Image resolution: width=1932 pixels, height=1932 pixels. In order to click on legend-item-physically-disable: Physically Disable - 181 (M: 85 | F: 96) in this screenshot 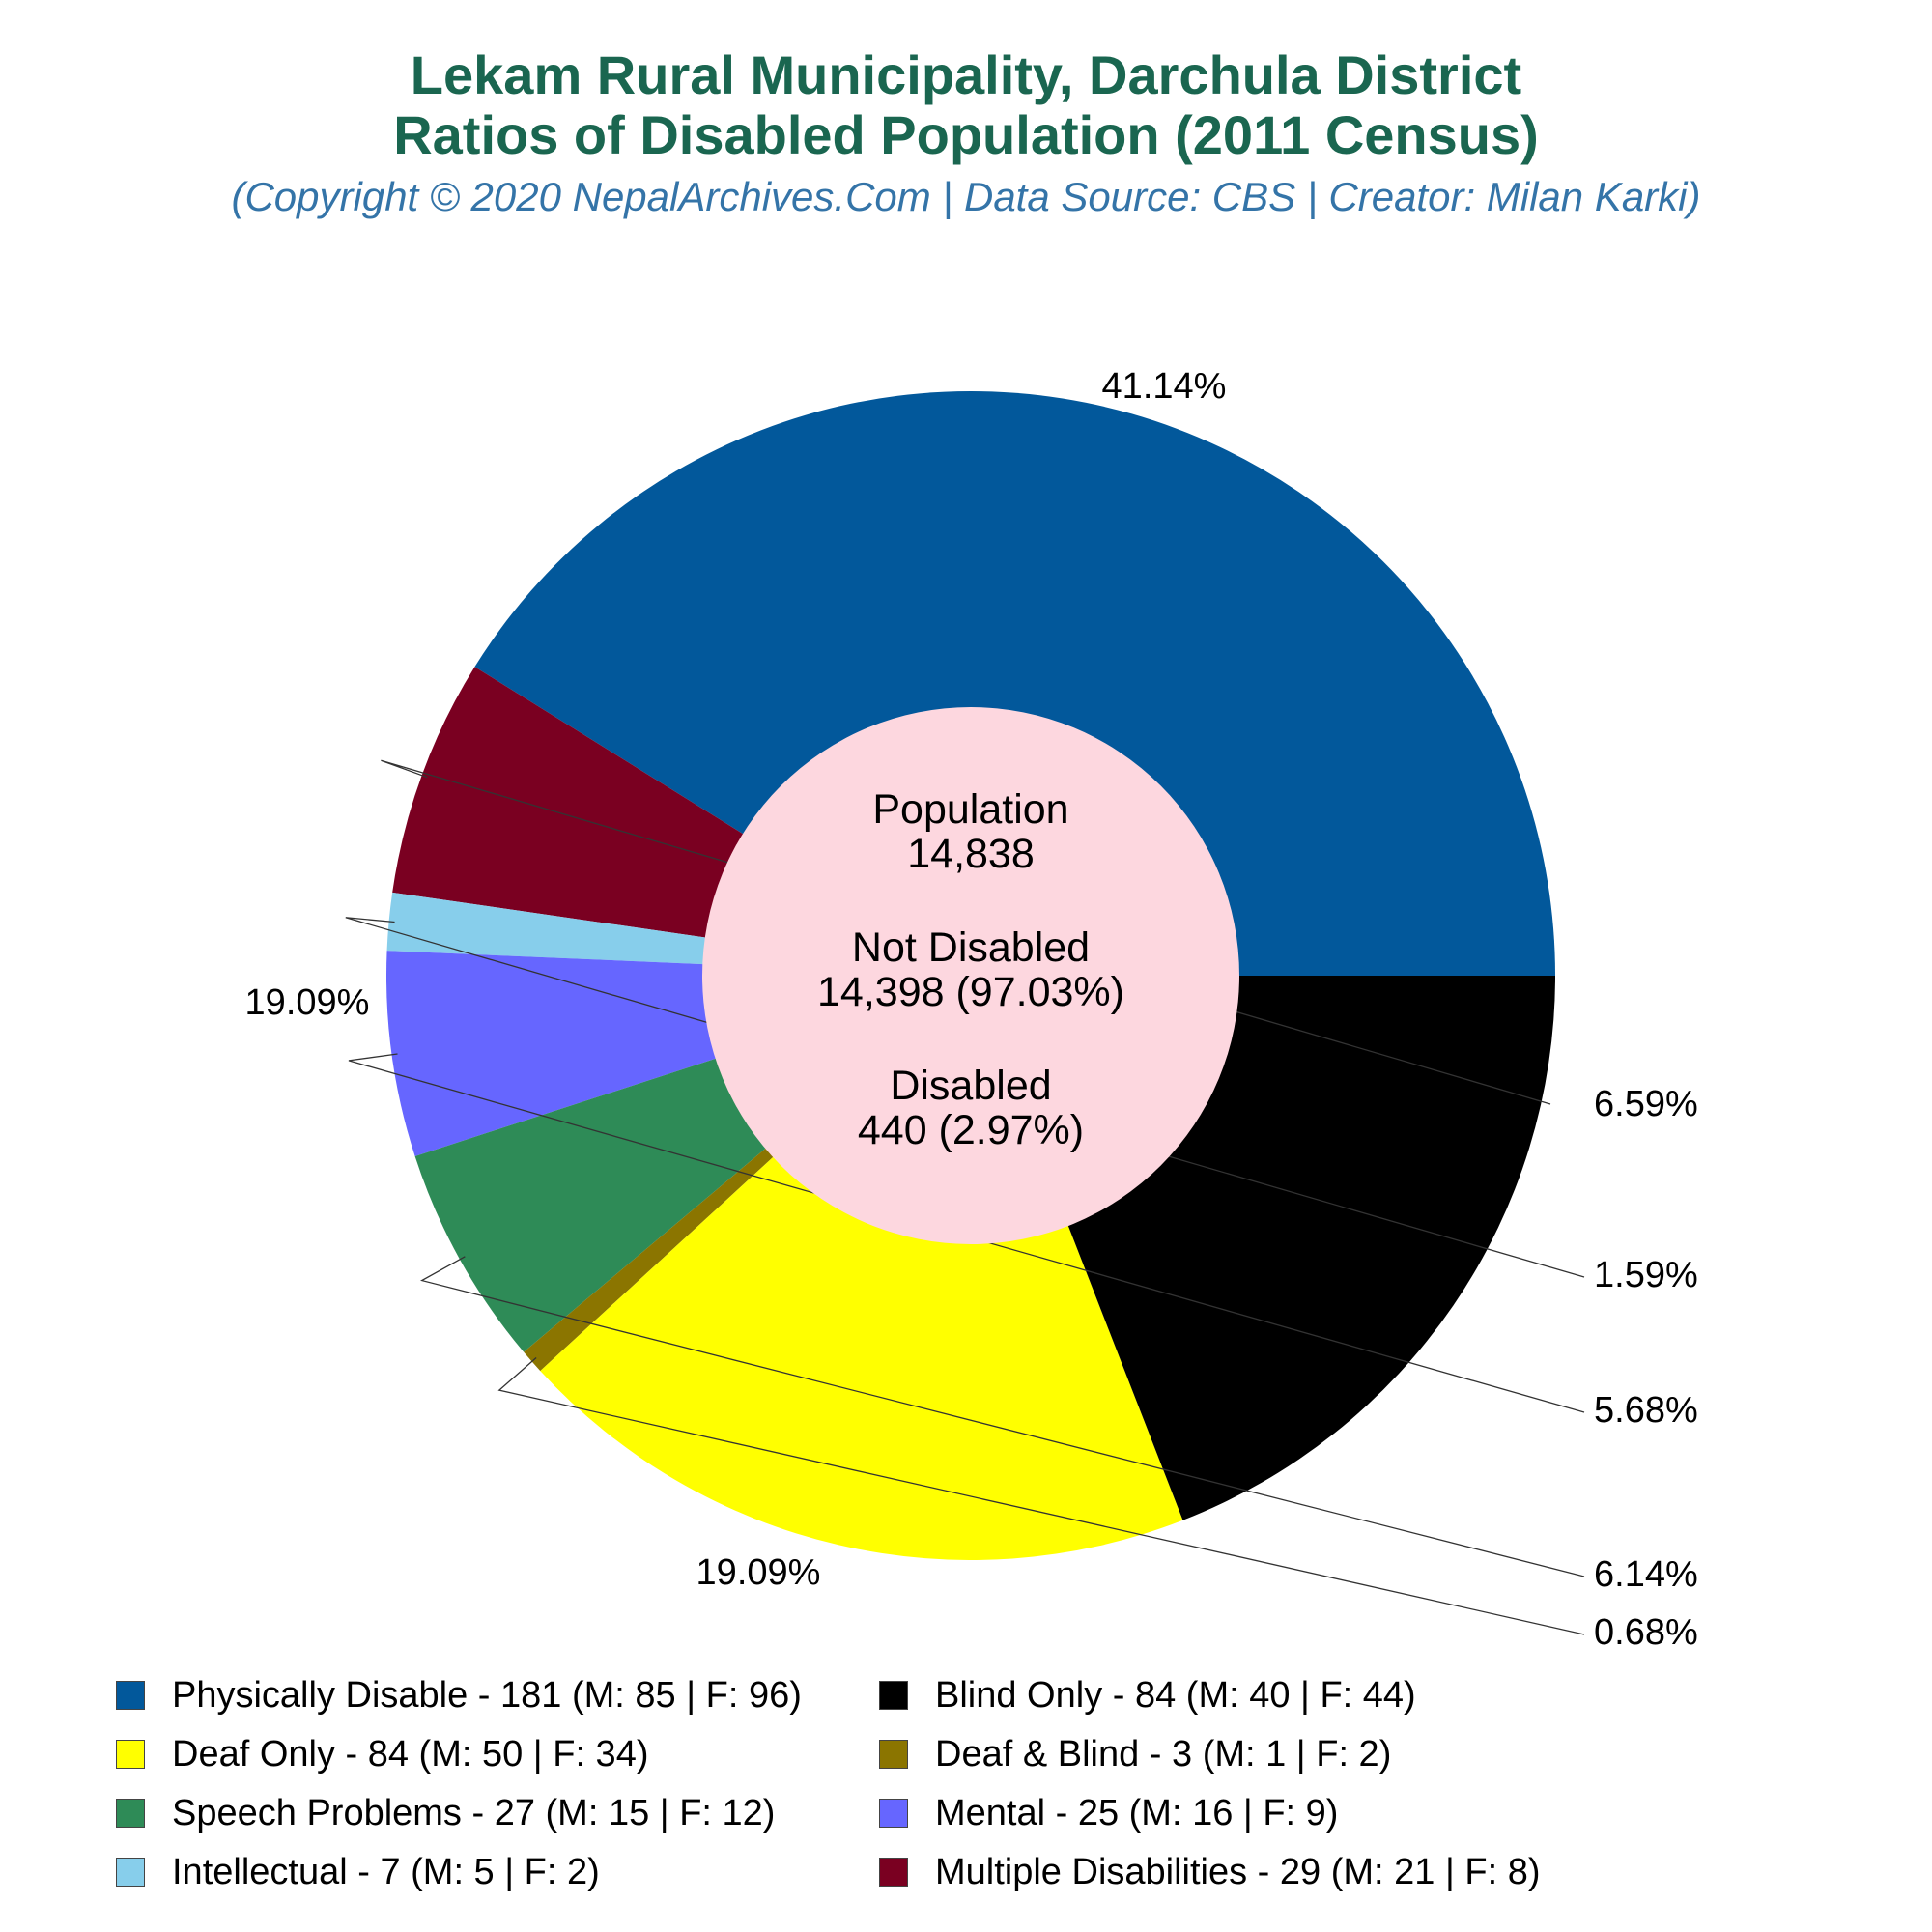, I will do `click(497, 1695)`.